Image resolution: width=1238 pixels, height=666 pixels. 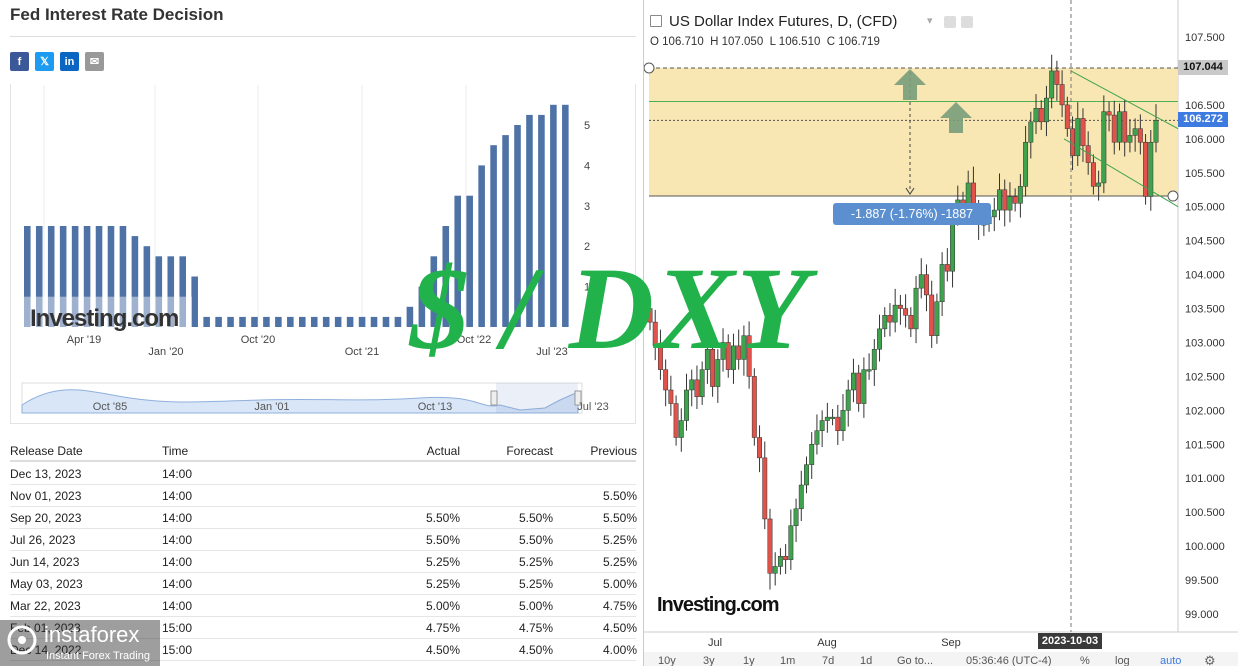 What do you see at coordinates (592, 407) in the screenshot?
I see `navigator-tick-label: Jul '23` at bounding box center [592, 407].